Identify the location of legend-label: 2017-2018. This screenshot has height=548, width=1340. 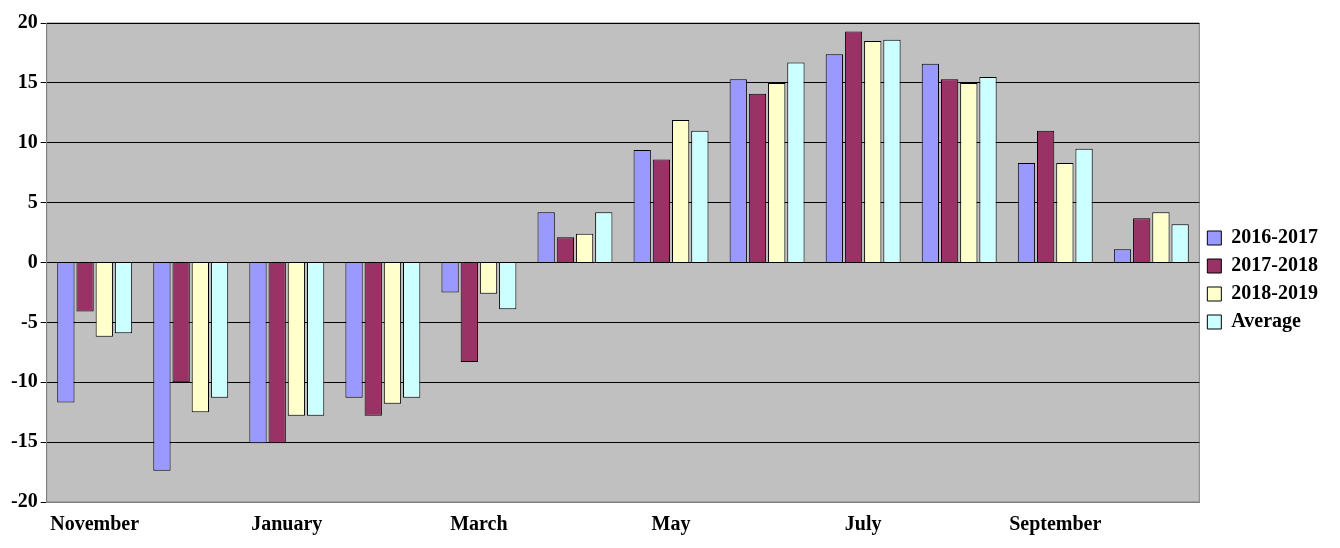
(1275, 264).